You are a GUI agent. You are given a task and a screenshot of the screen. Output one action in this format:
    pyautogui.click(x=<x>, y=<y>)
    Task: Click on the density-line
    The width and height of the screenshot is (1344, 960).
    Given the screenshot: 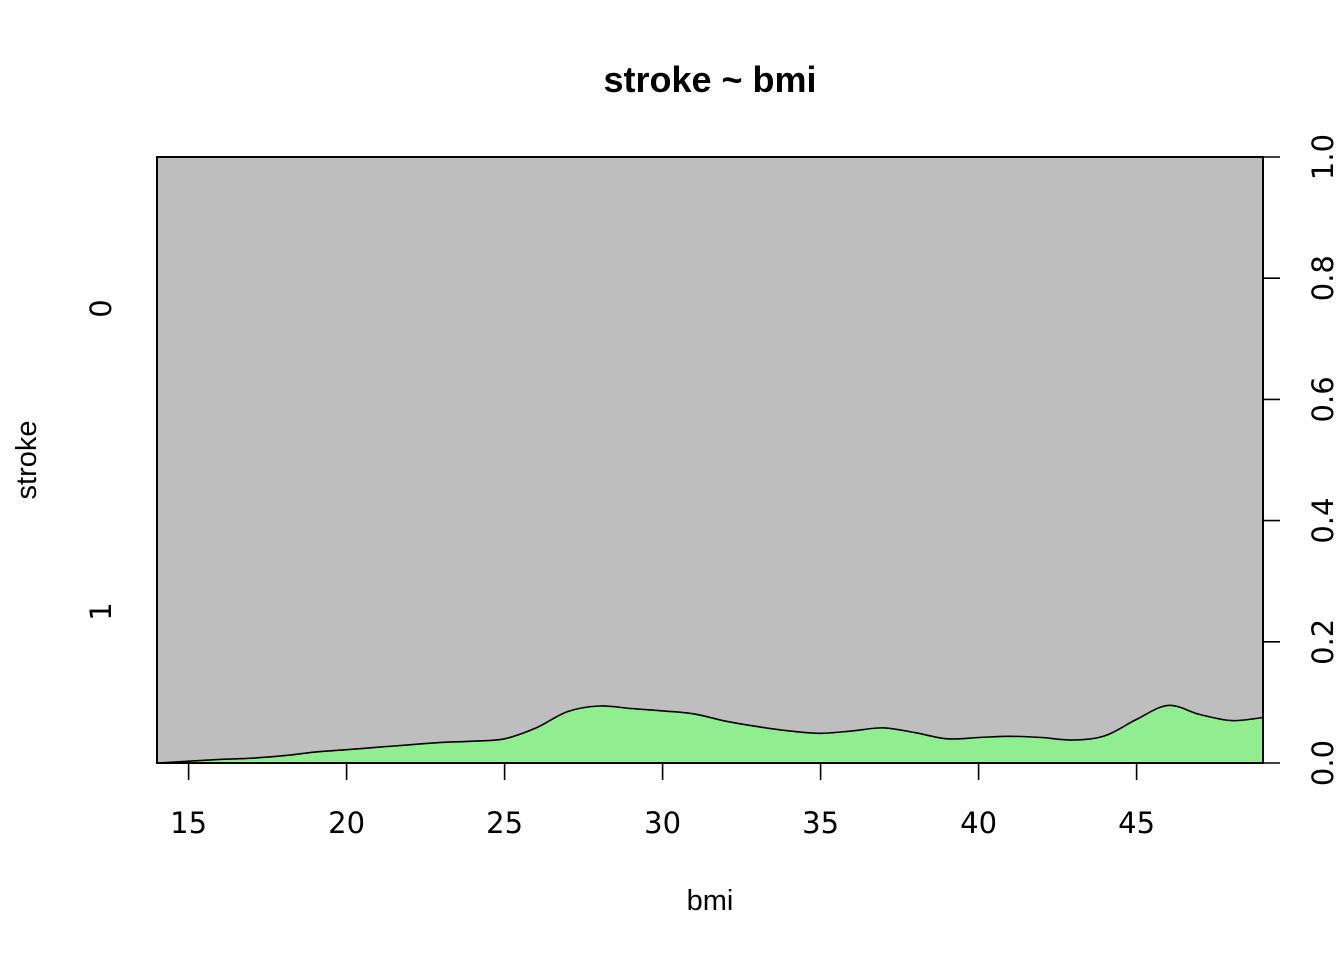 What is the action you would take?
    pyautogui.click(x=710, y=734)
    